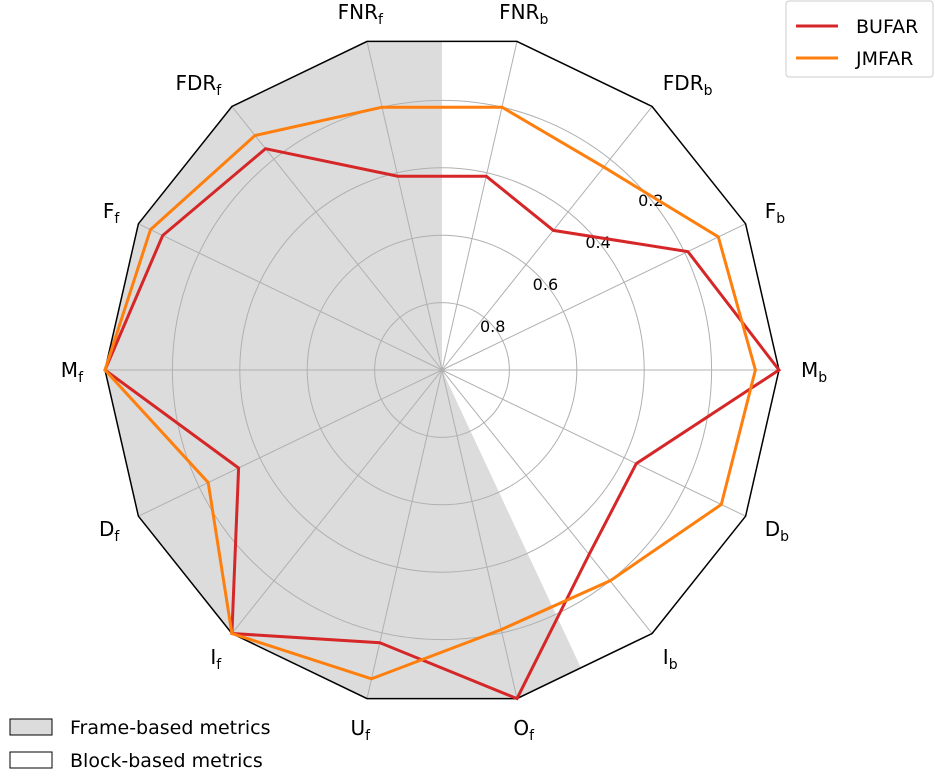  Describe the element at coordinates (775, 213) in the screenshot. I see `axis-label-f-b: Fb` at that location.